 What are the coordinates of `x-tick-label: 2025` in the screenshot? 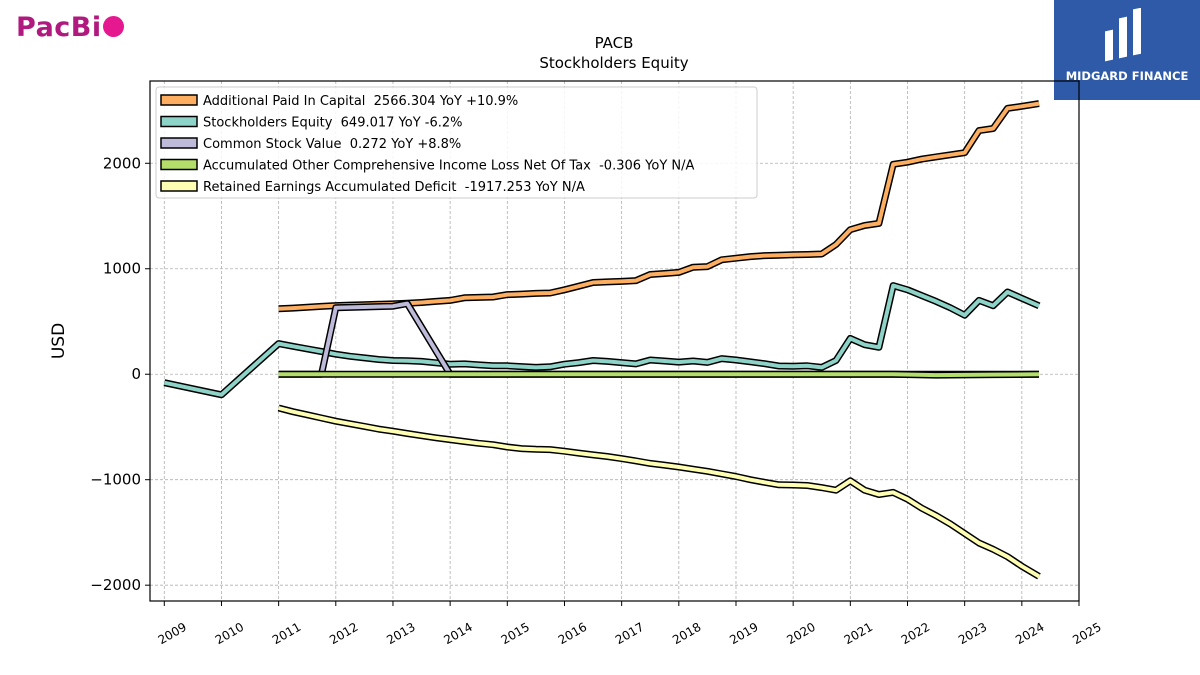 It's located at (1086, 633).